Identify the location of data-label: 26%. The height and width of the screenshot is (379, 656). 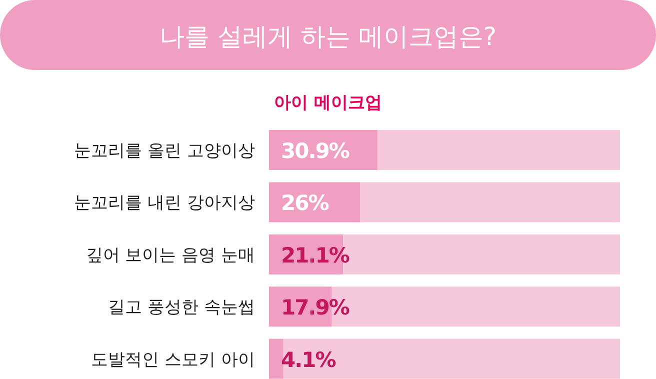
(305, 203).